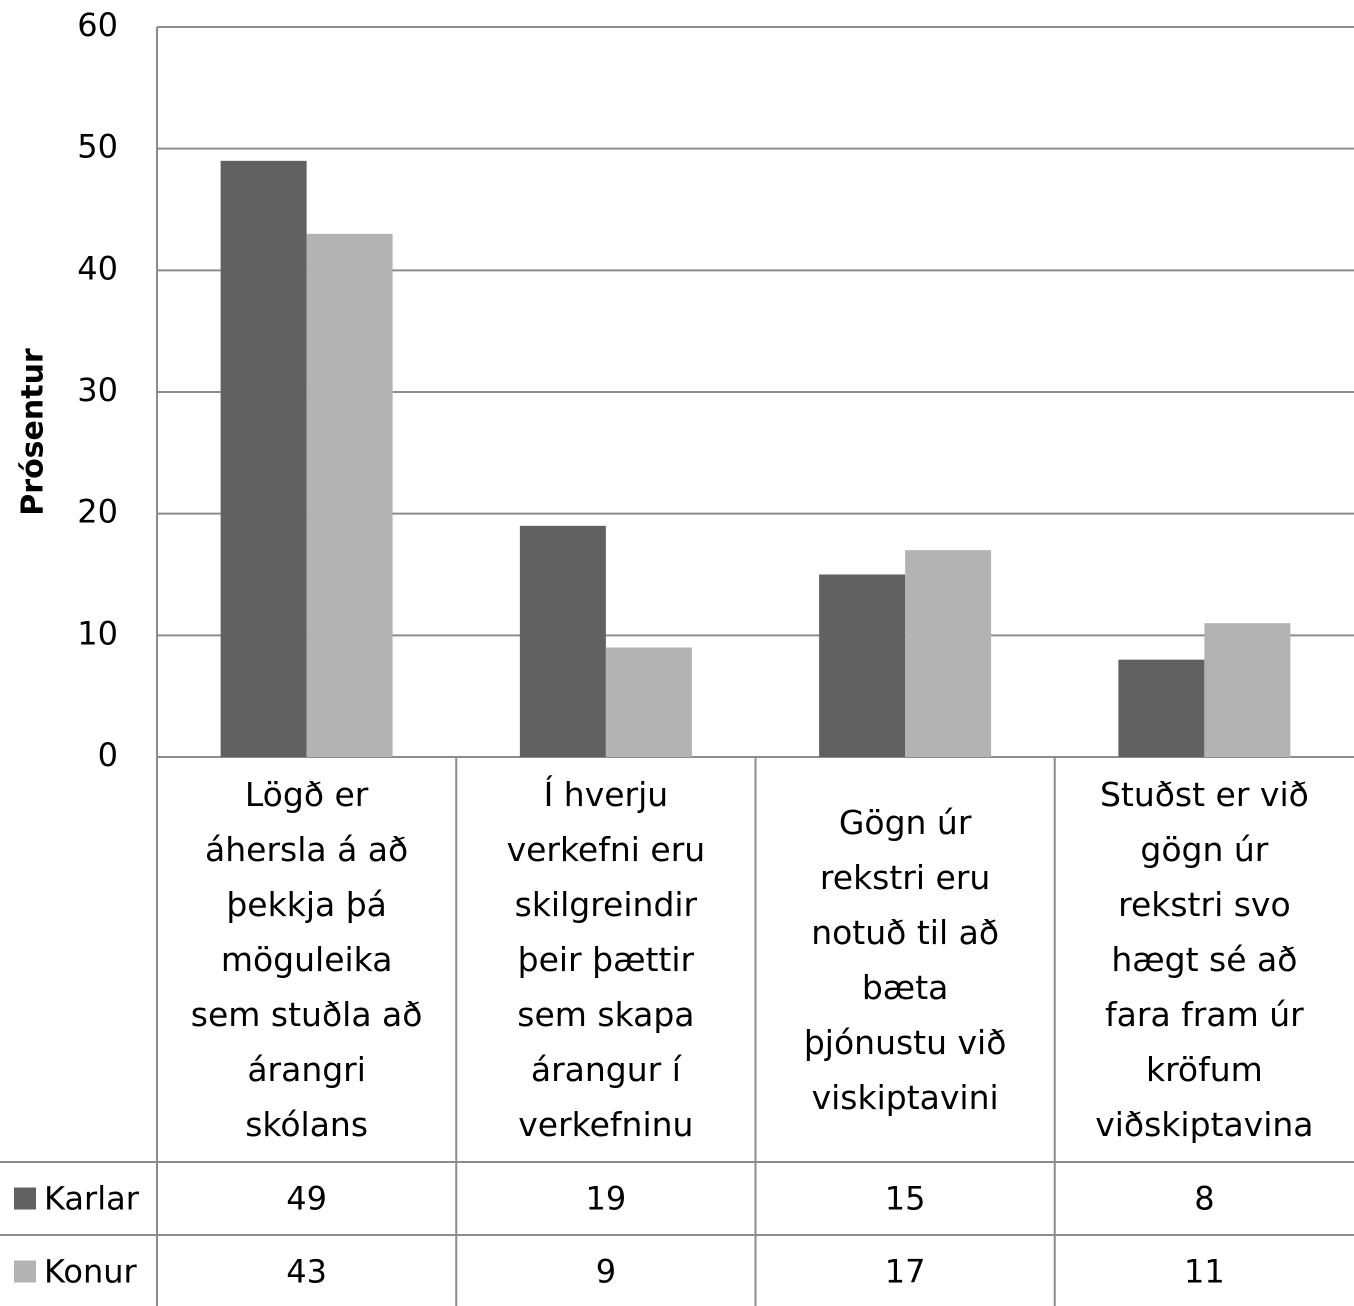  Describe the element at coordinates (306, 1199) in the screenshot. I see `table-value: 49` at that location.